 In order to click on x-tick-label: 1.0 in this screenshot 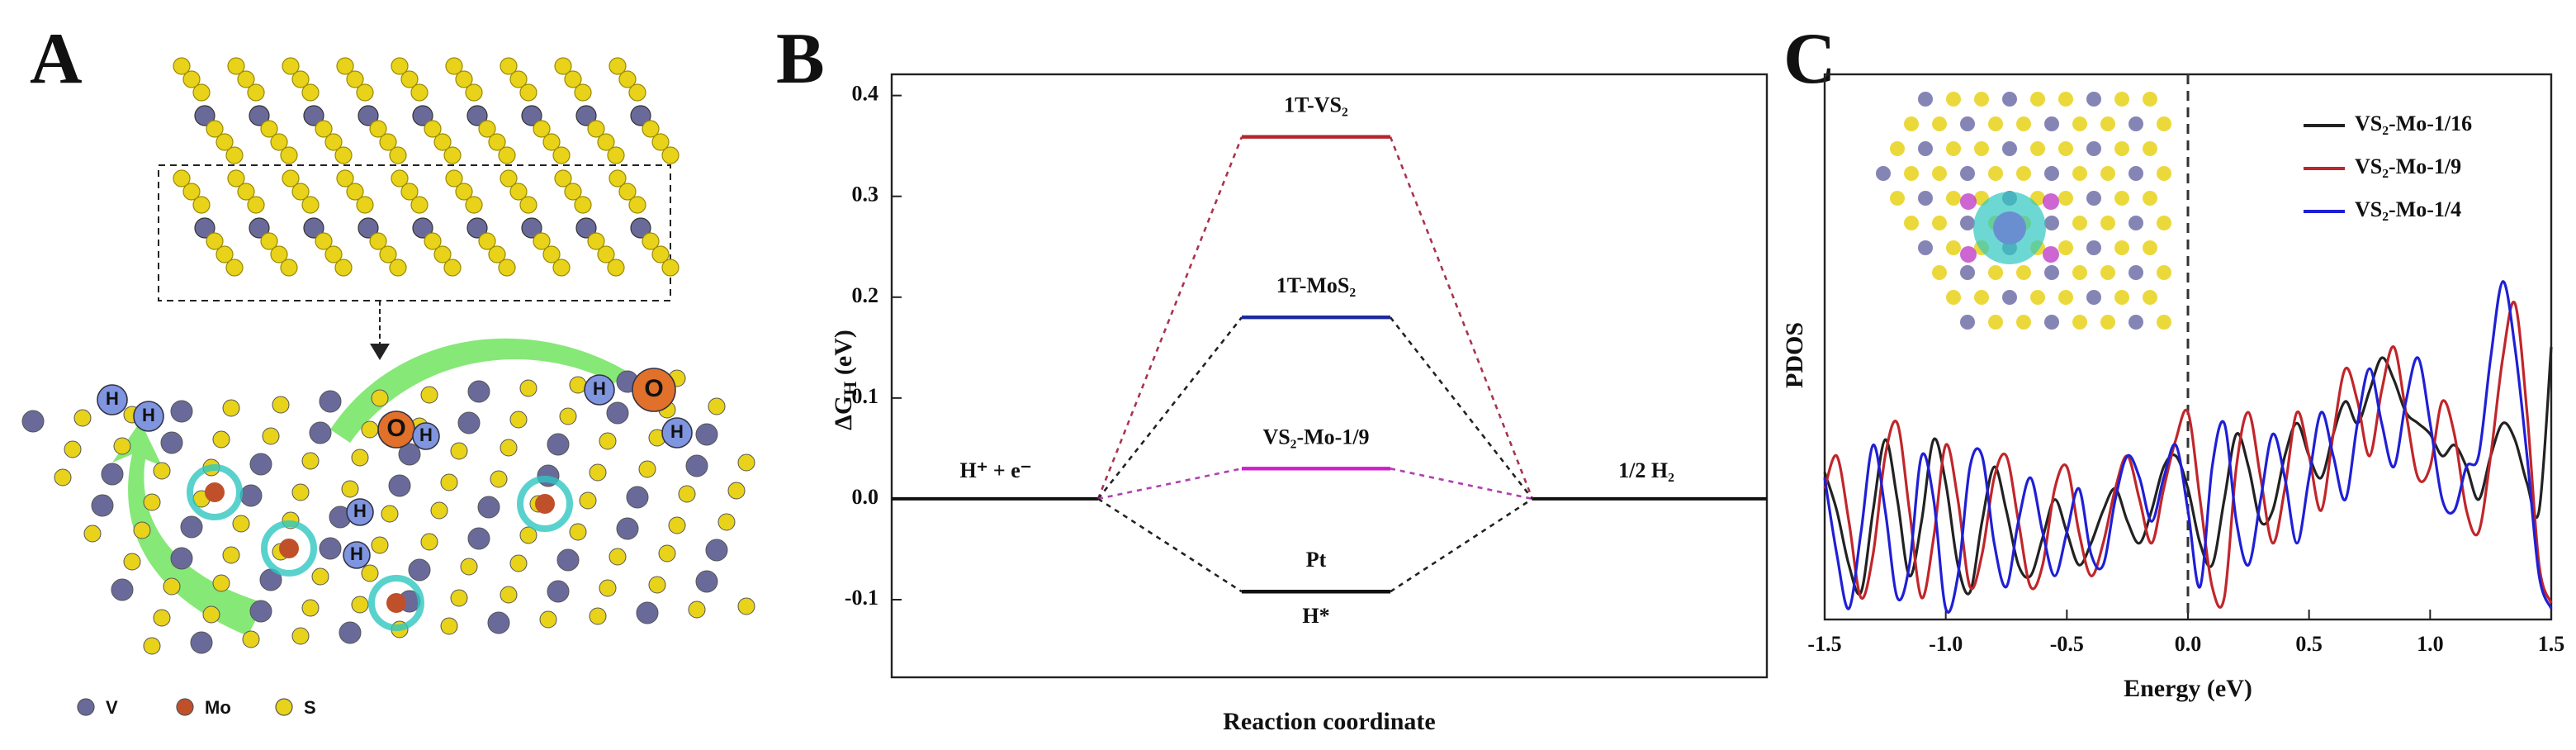, I will do `click(2430, 644)`.